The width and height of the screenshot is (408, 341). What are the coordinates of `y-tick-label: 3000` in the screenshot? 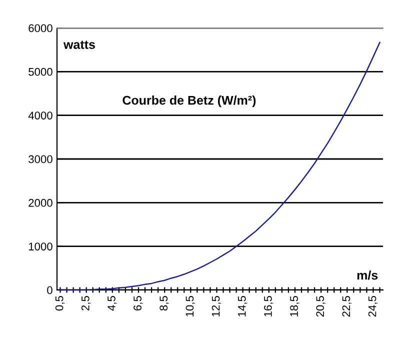 It's located at (40, 159).